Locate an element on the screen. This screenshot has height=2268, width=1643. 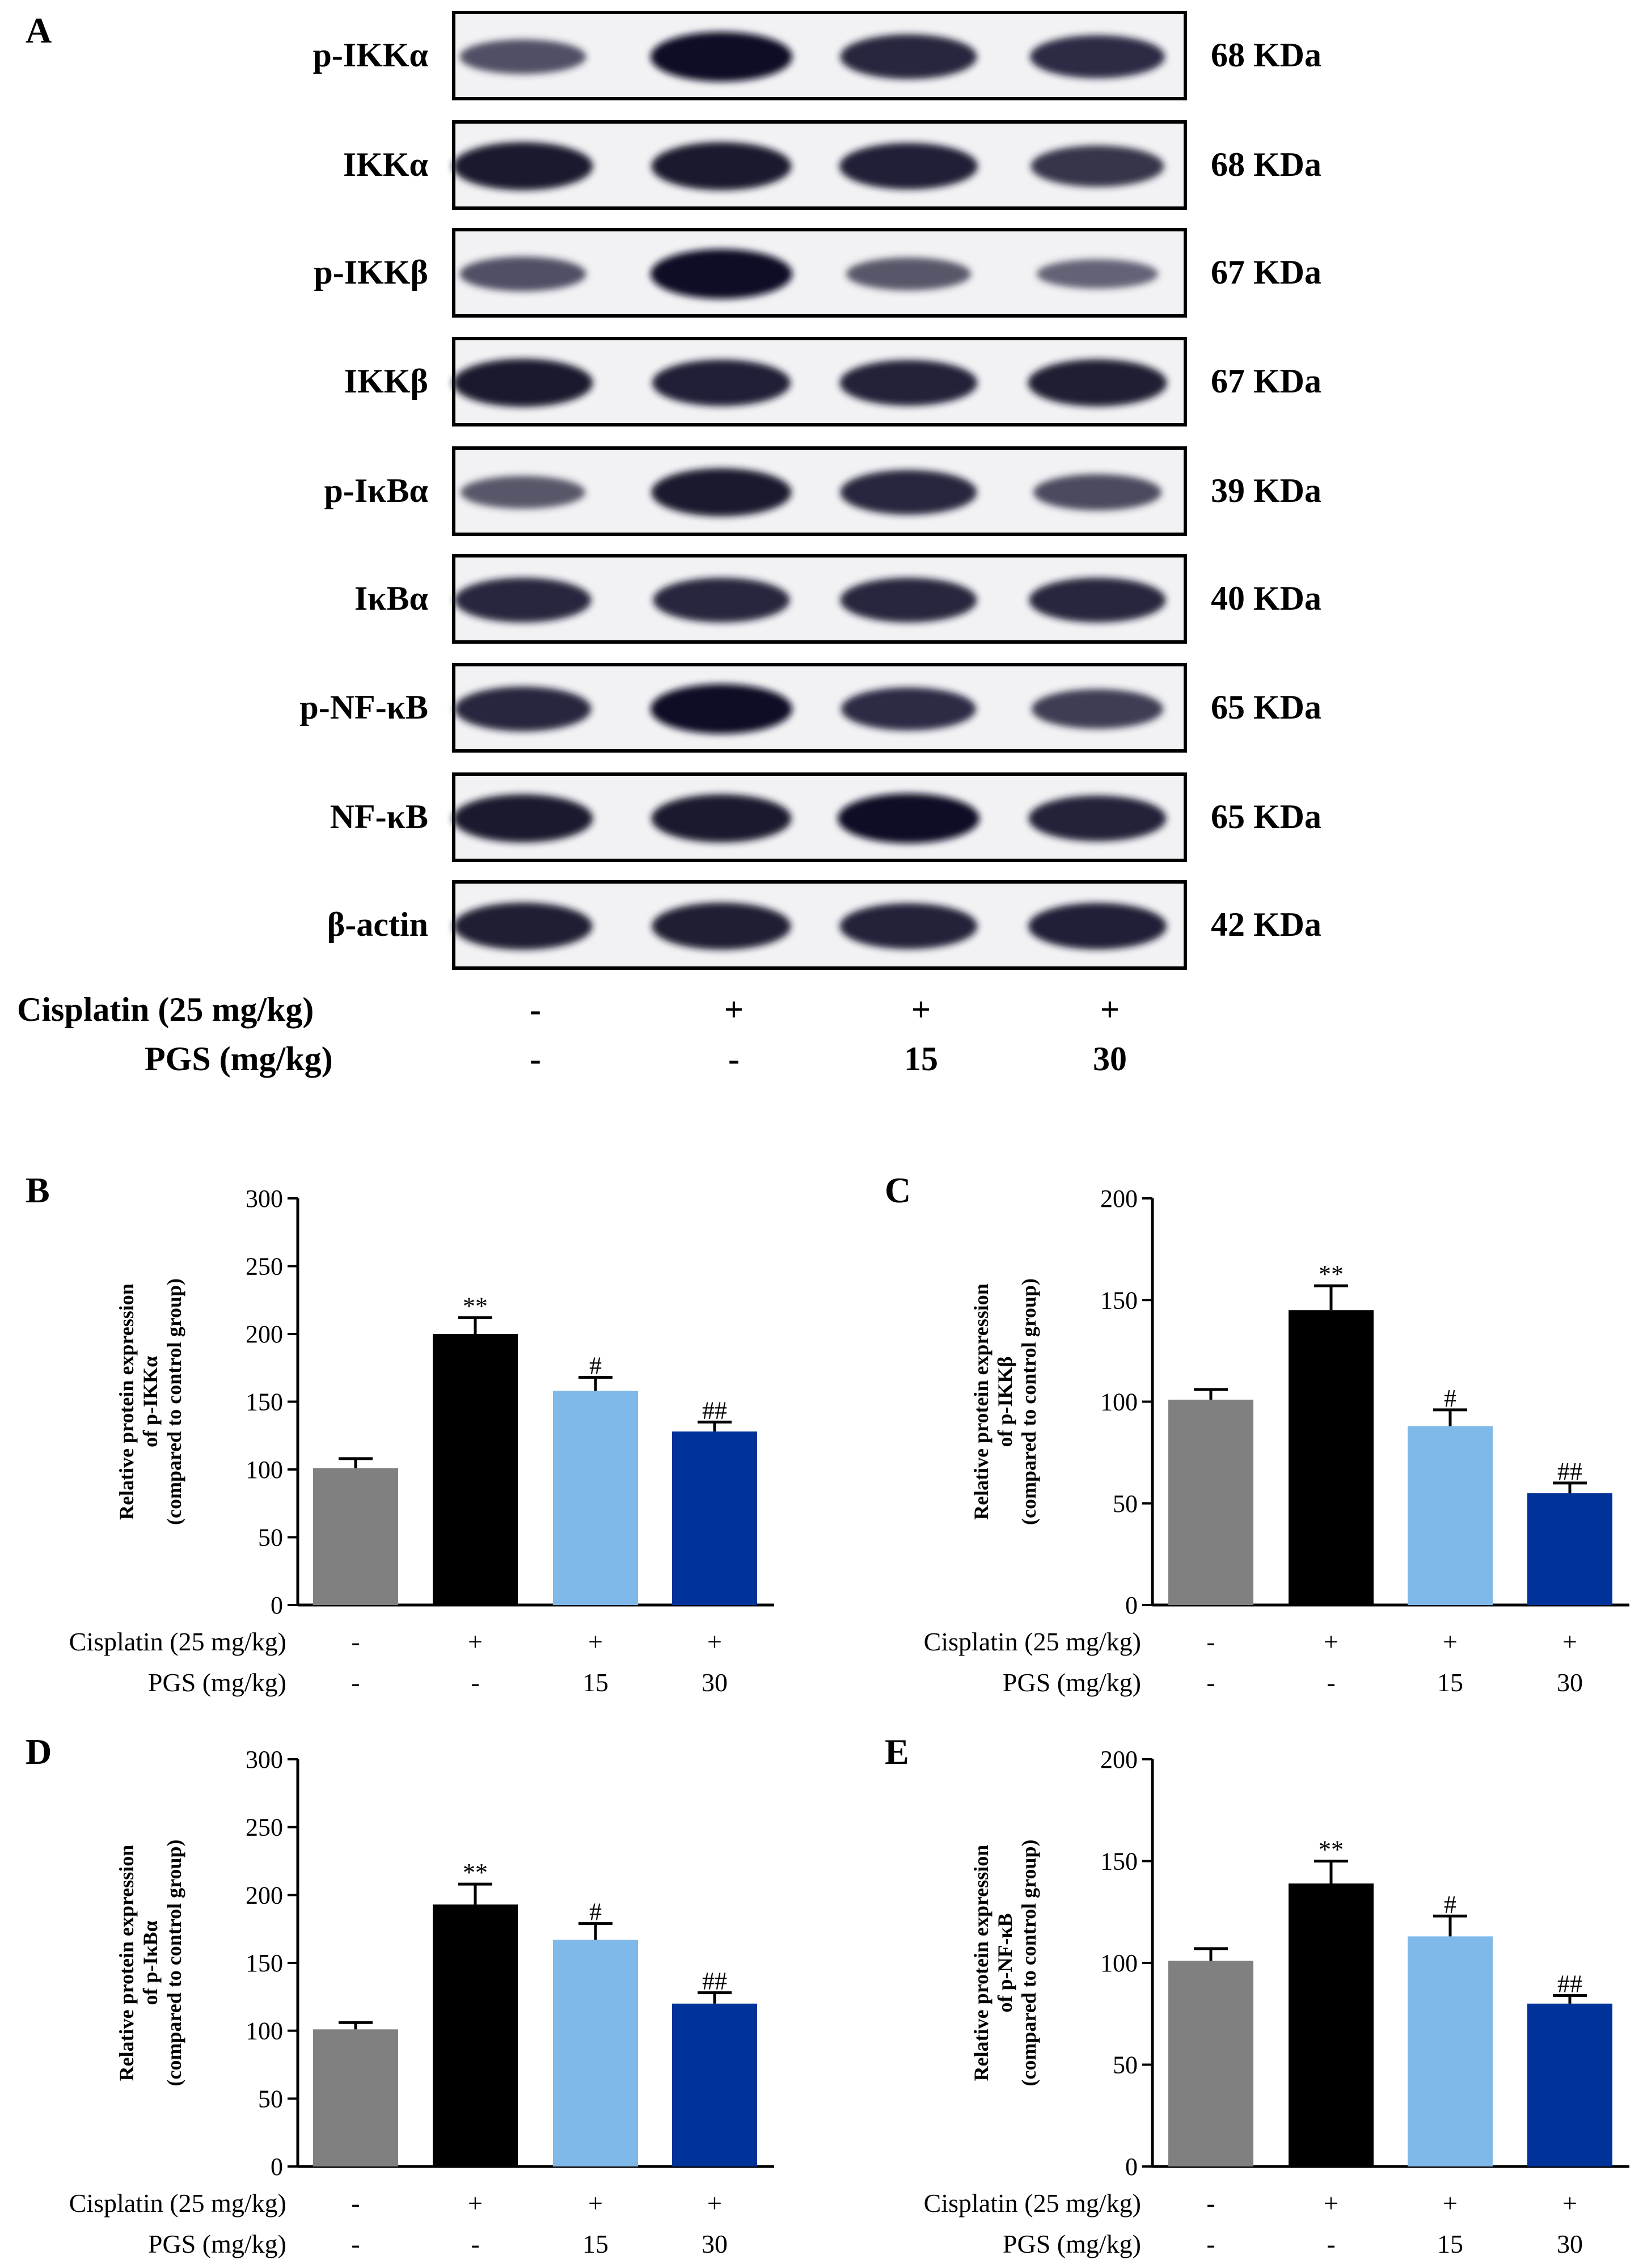
blot-protein-label: p-IκBα is located at coordinates (376, 491).